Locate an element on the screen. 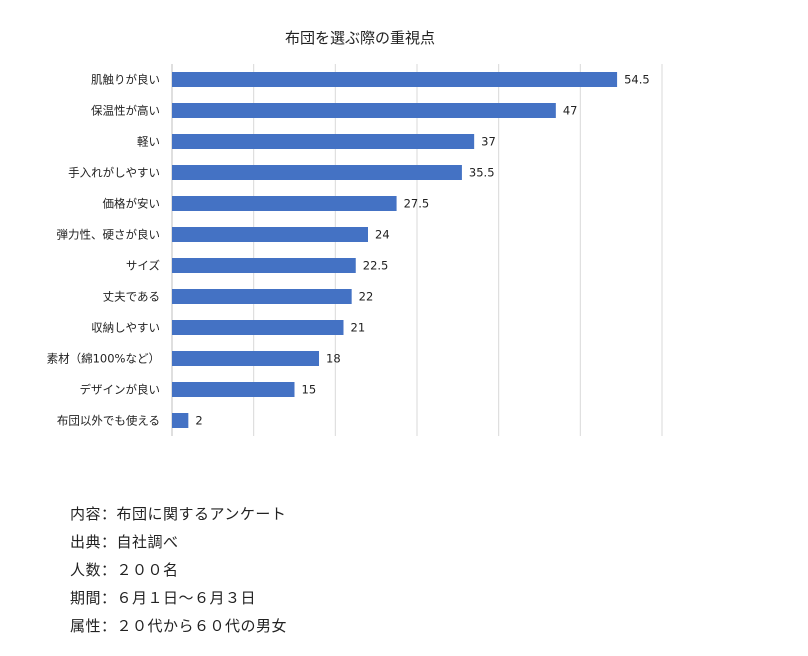  data-label: 22.5 is located at coordinates (376, 266).